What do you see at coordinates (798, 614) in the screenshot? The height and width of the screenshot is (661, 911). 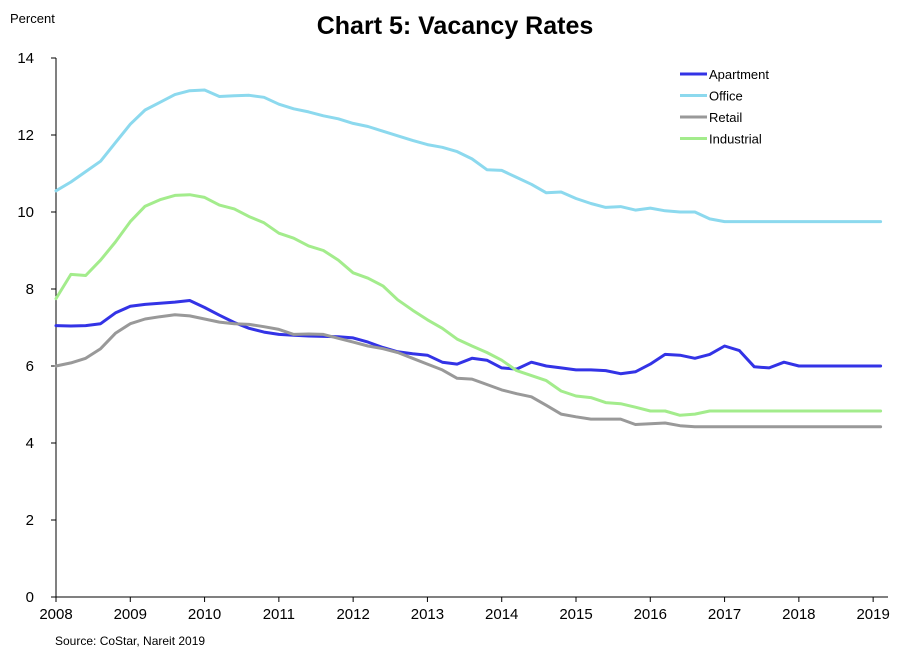 I see `x-tick-label: 2018` at bounding box center [798, 614].